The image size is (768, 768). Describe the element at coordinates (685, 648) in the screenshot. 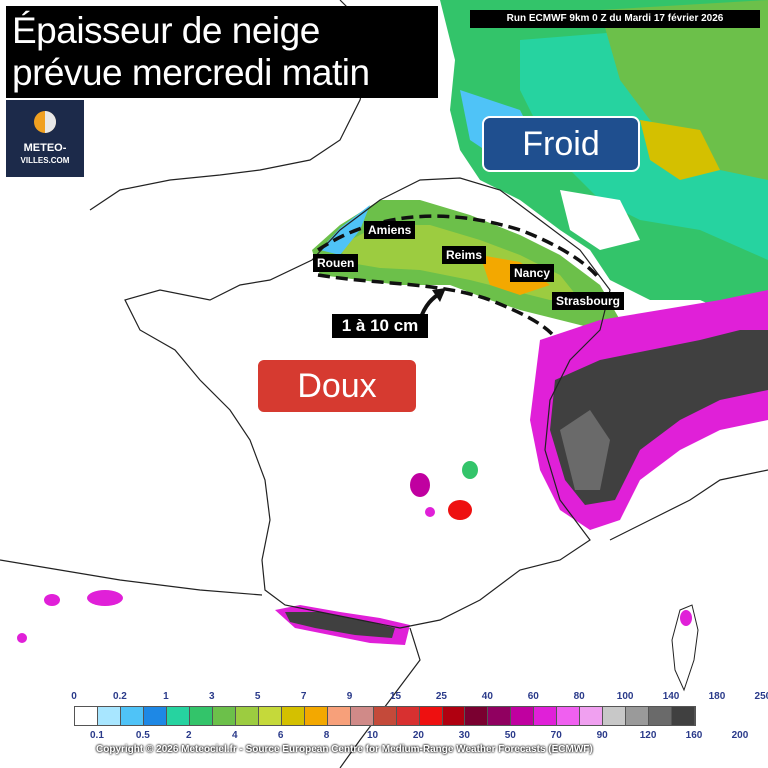

I see `corsica-outline` at that location.